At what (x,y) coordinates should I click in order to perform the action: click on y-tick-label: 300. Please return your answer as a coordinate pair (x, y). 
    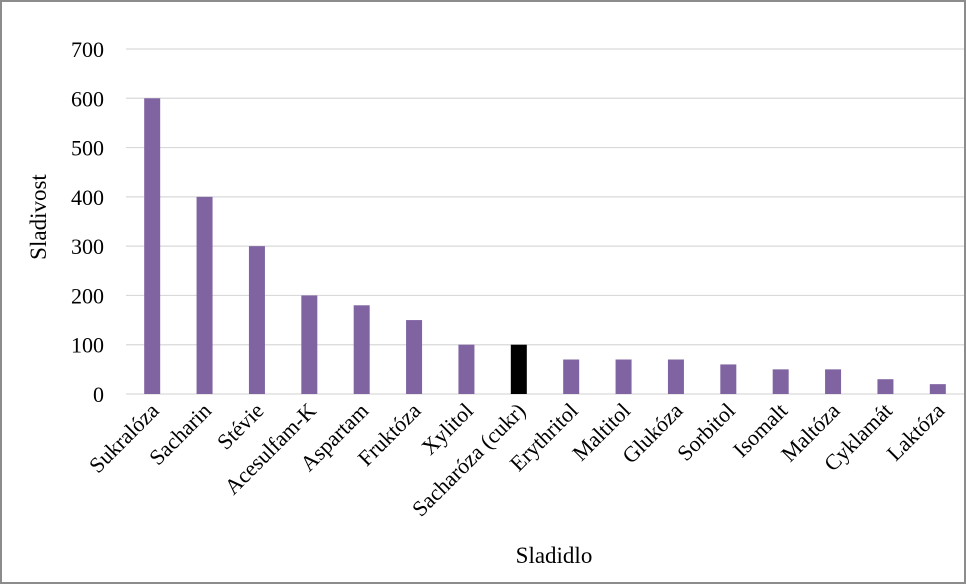
    Looking at the image, I should click on (87, 246).